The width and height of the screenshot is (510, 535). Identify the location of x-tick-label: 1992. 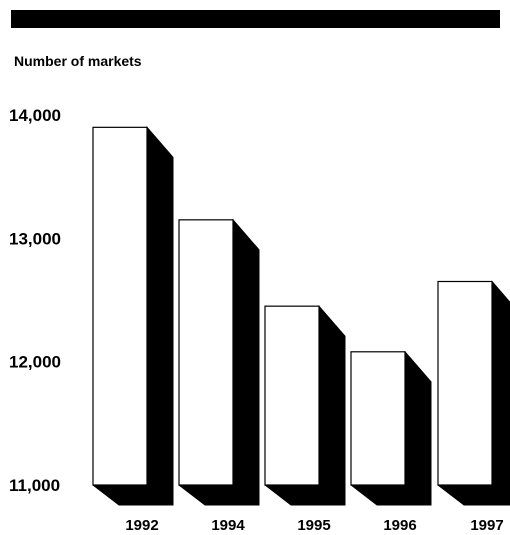
(141, 525).